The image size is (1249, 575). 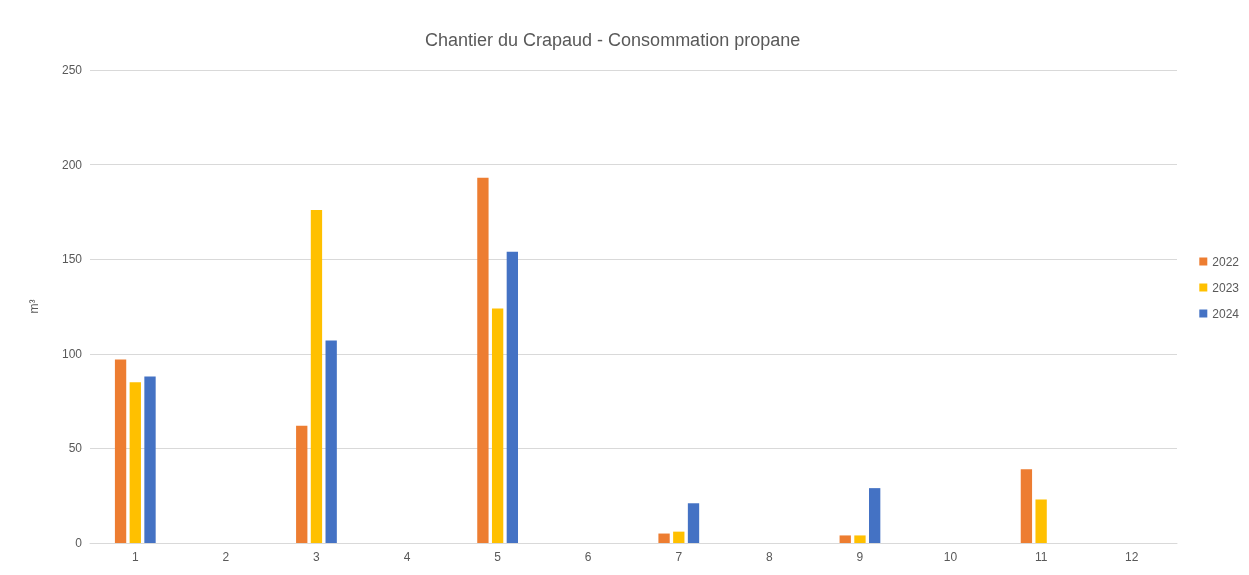 I want to click on x-tick-label: 7, so click(x=679, y=557).